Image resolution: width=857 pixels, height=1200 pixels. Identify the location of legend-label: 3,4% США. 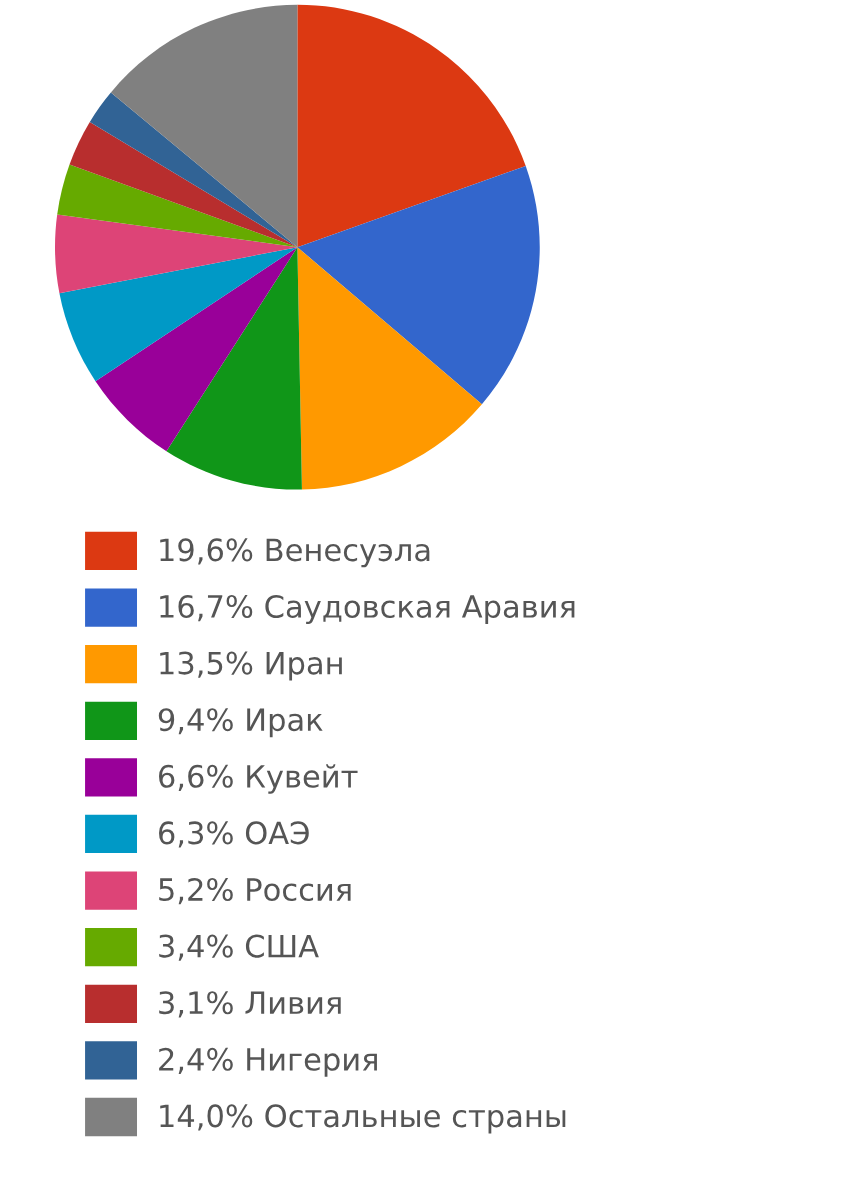
(239, 947).